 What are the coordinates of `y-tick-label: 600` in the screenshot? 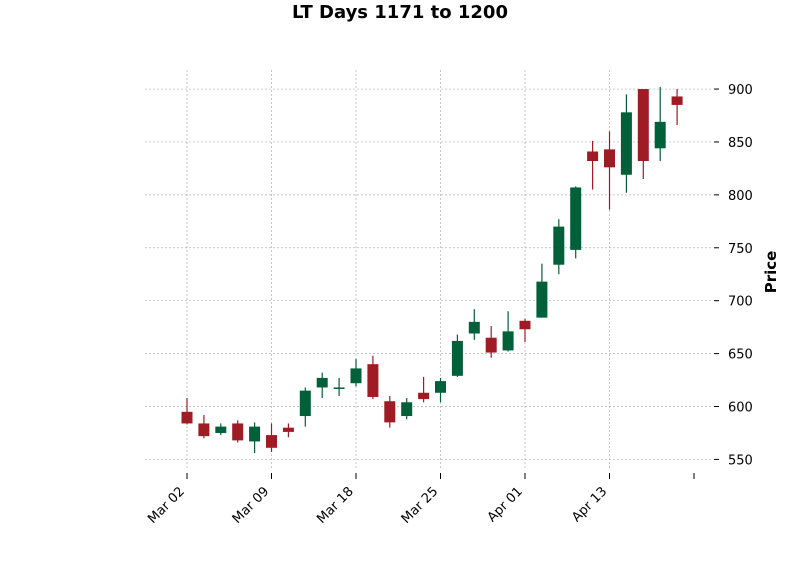 It's located at (740, 408).